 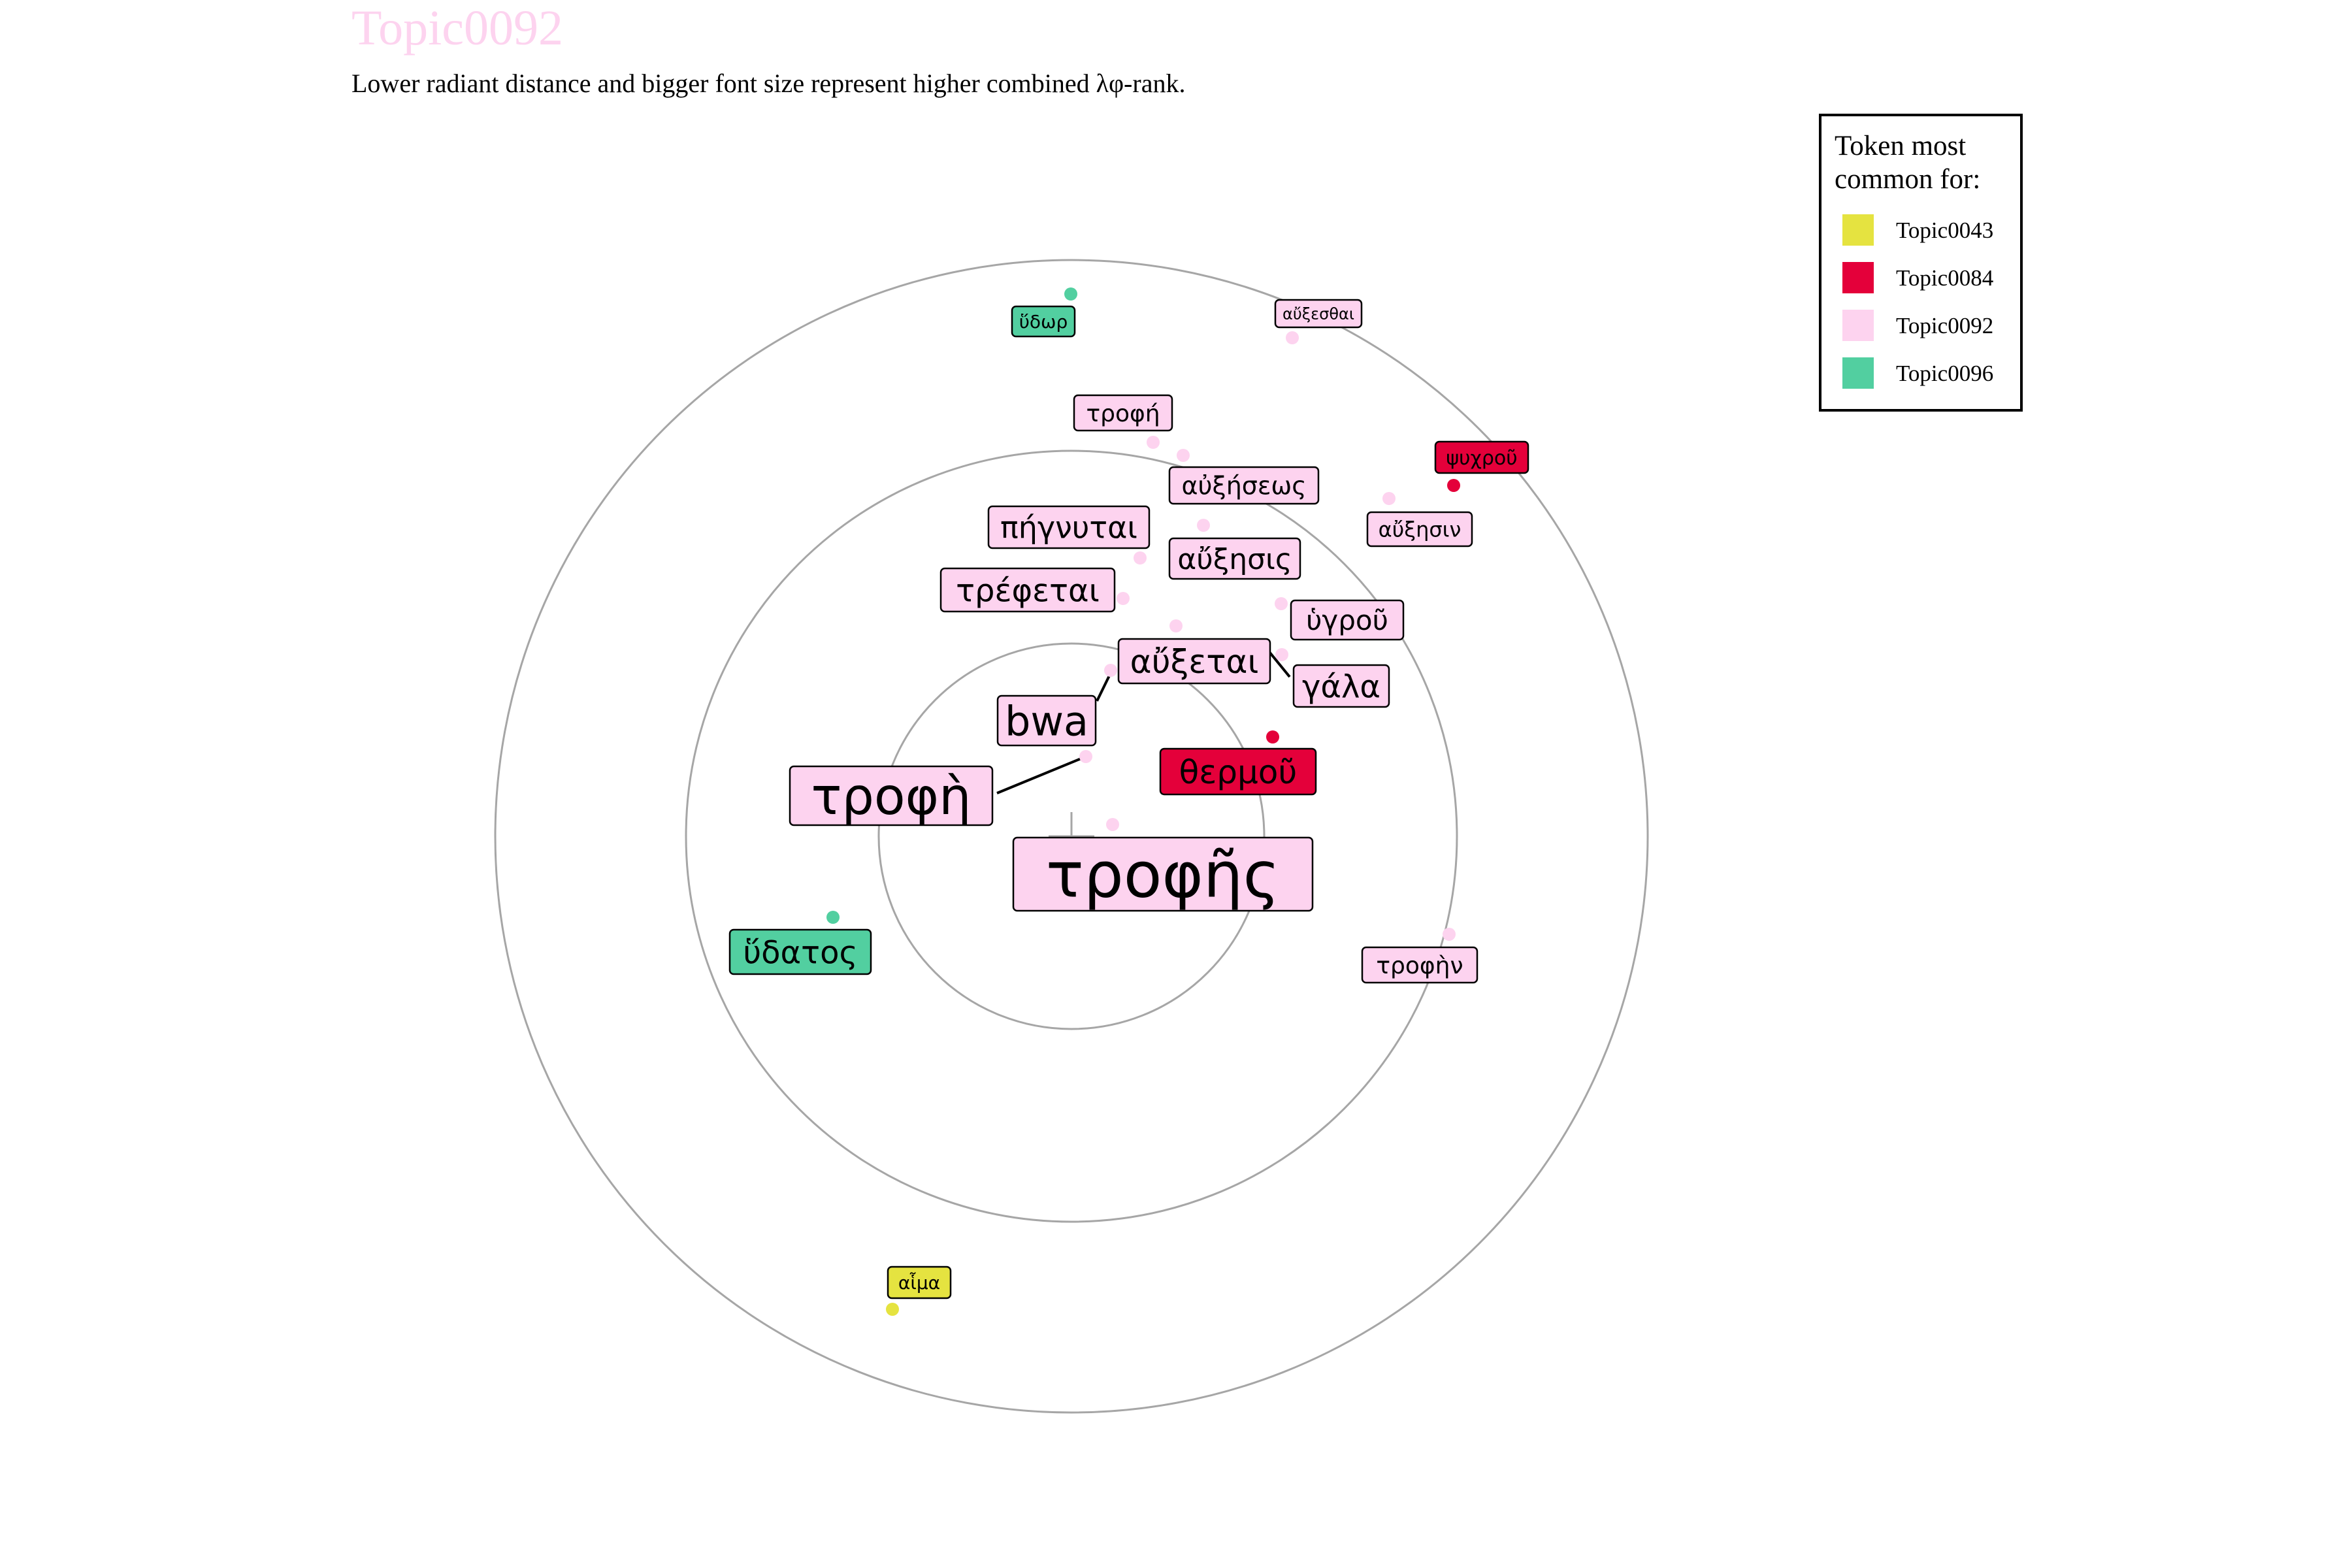 I want to click on label-text-rank-3: bwa, so click(x=1046, y=721).